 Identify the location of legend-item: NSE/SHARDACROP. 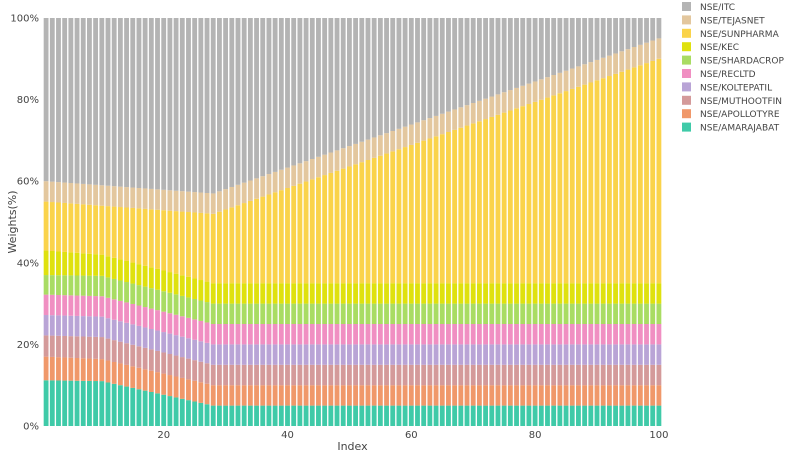
(733, 61).